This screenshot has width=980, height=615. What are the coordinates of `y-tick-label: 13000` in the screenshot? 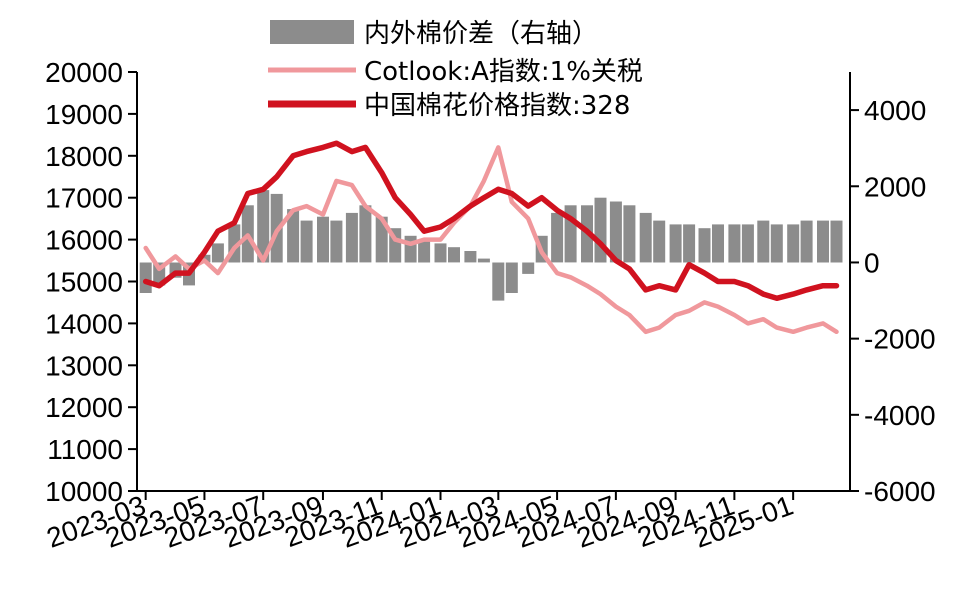 It's located at (84, 365).